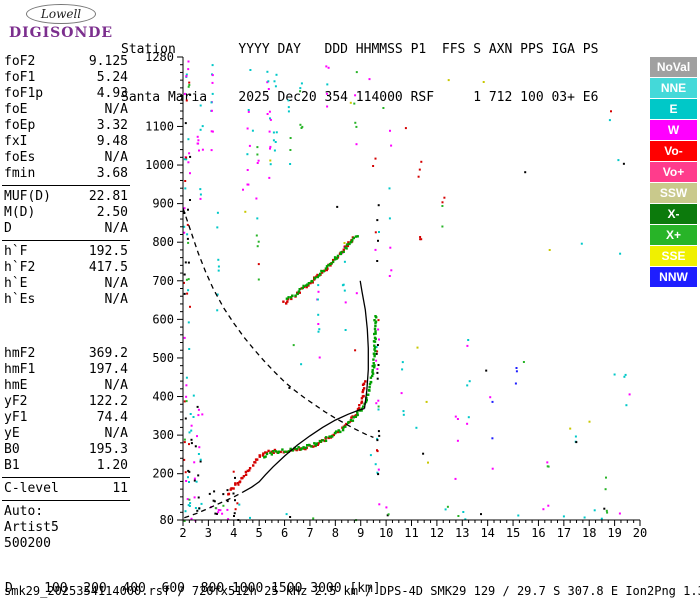 This screenshot has height=600, width=700. I want to click on parameter-value: 4.93, so click(112, 93).